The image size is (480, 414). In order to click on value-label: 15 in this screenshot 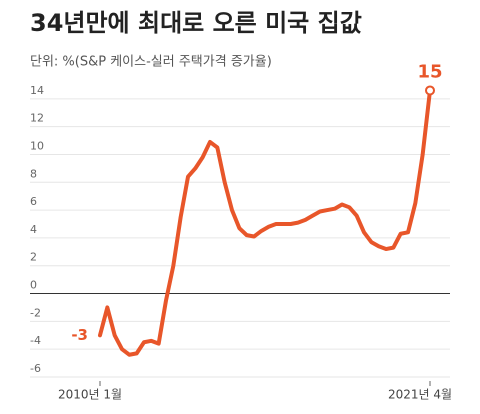, I will do `click(429, 71)`.